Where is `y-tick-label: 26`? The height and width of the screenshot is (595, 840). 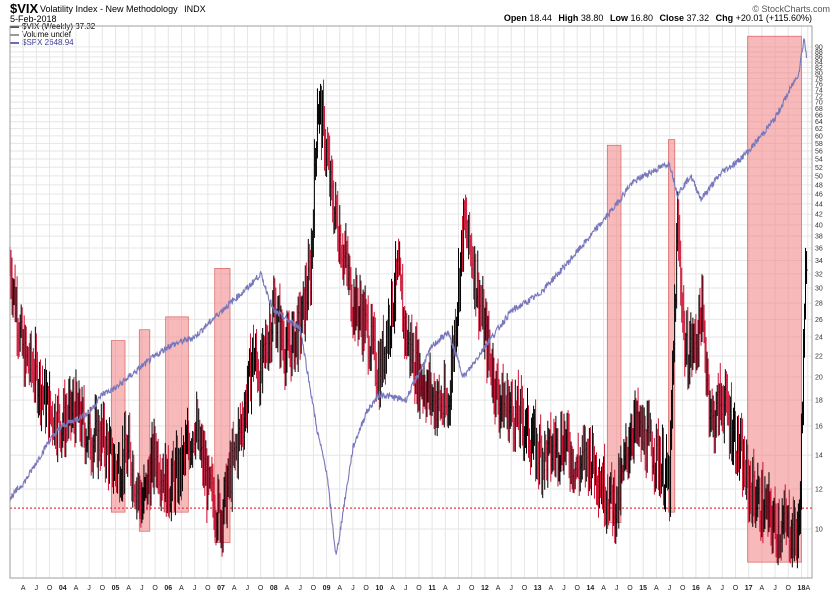
y-tick-label: 26 is located at coordinates (819, 320).